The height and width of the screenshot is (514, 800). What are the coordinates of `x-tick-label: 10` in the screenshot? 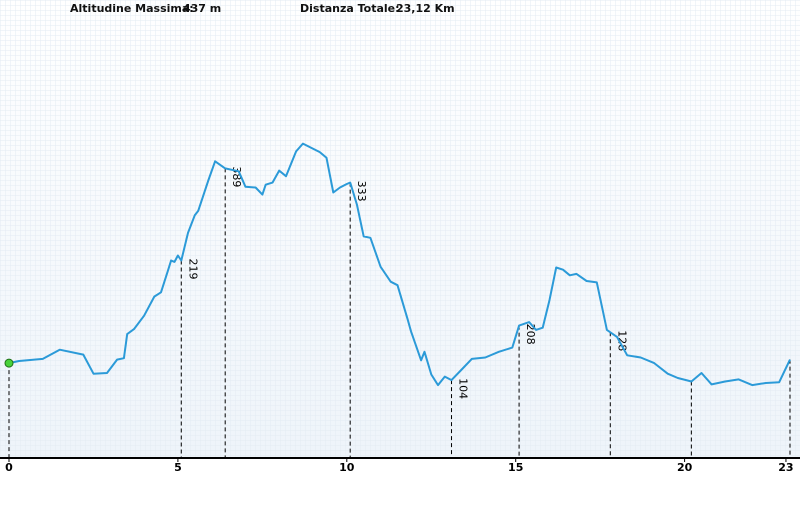 It's located at (347, 467).